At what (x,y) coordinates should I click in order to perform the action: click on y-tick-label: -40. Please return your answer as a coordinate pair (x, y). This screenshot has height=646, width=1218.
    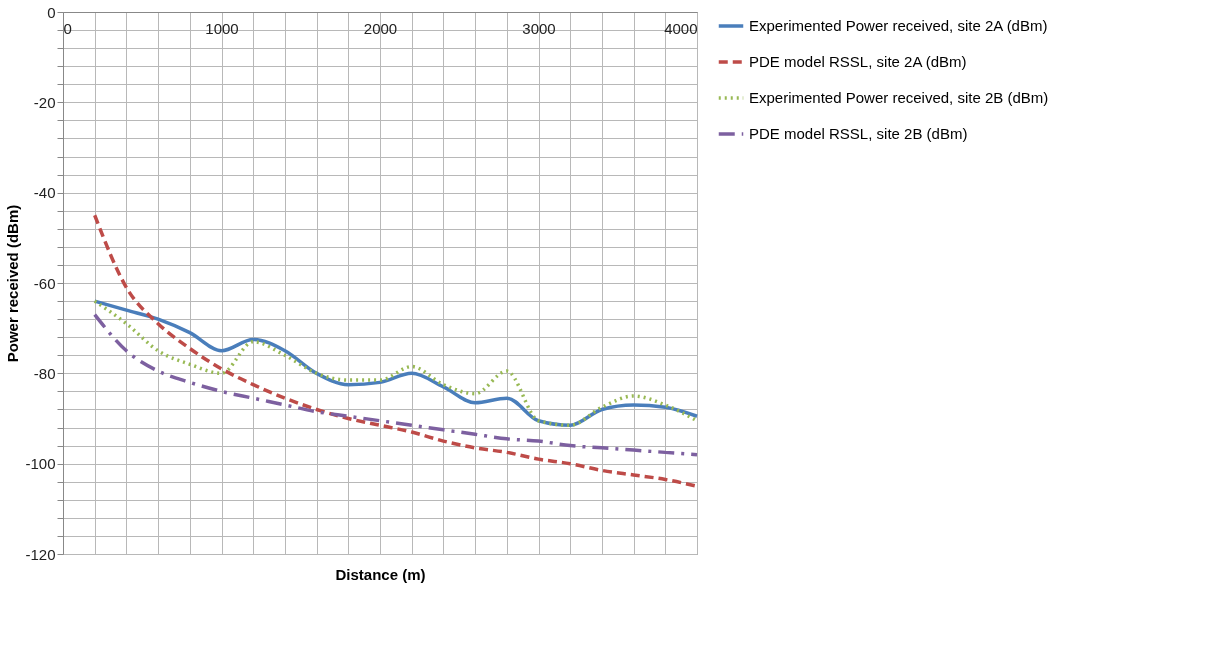
    Looking at the image, I should click on (44, 193).